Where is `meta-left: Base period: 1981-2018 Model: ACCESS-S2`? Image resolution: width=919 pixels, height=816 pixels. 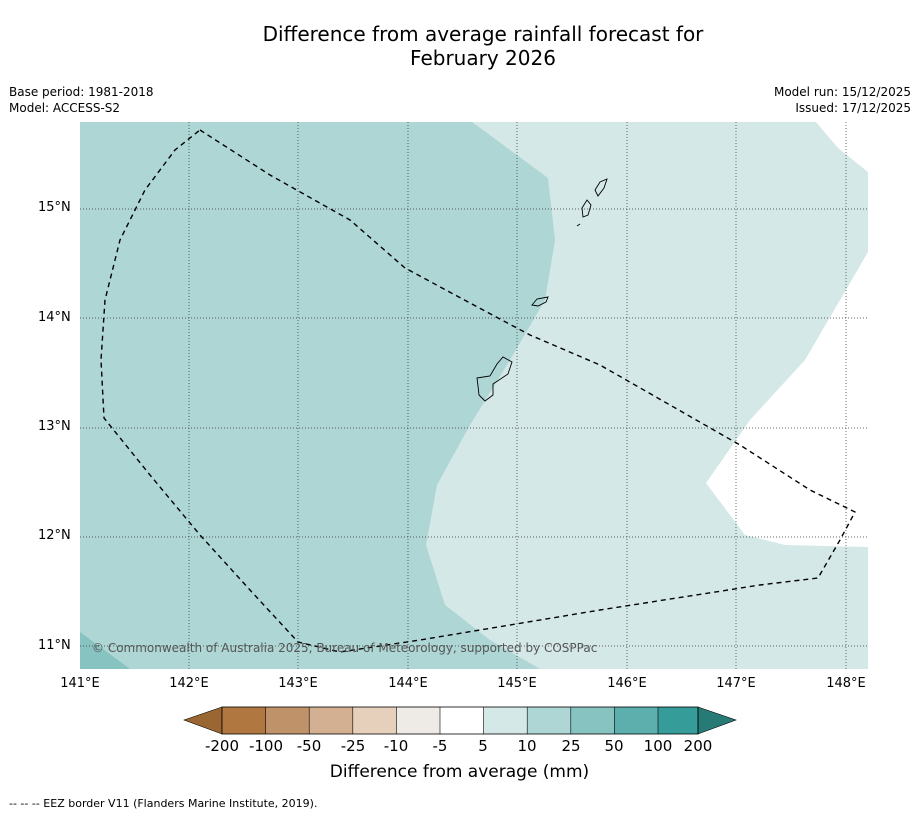 meta-left: Base period: 1981-2018 Model: ACCESS-S2 is located at coordinates (81, 100).